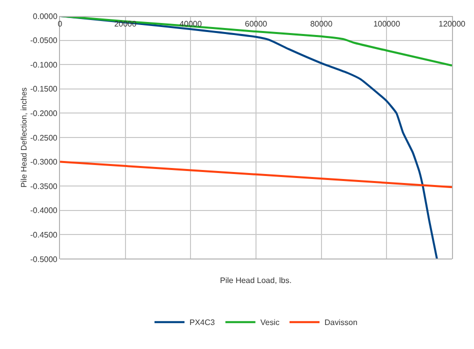 Image resolution: width=474 pixels, height=349 pixels. Describe the element at coordinates (387, 24) in the screenshot. I see `x-tick-label: 100000` at that location.